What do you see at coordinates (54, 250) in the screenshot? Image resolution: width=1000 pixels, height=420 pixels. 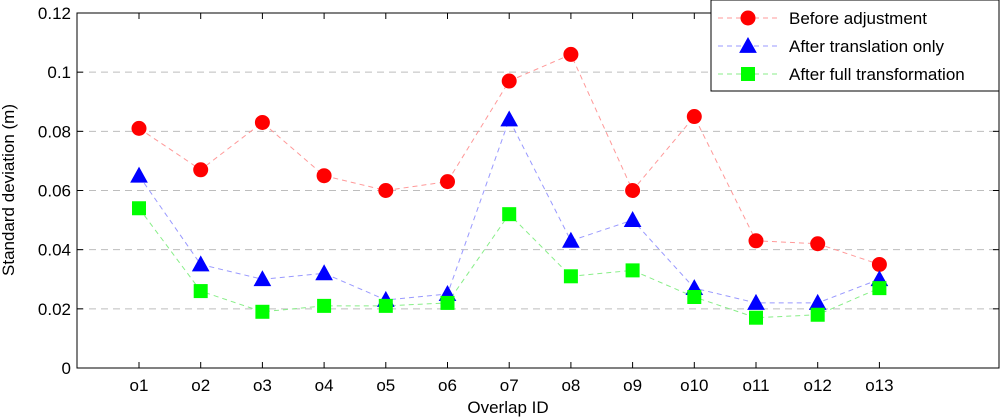 I see `y-tick-label: 0.04` at bounding box center [54, 250].